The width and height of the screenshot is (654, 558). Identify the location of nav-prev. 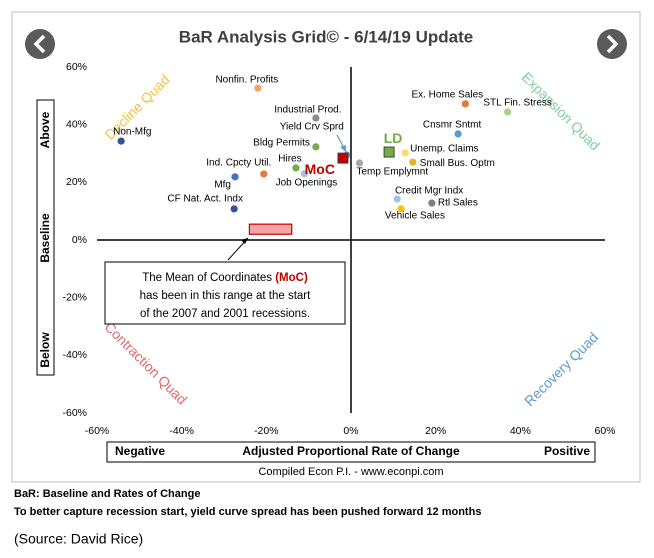
(40, 44).